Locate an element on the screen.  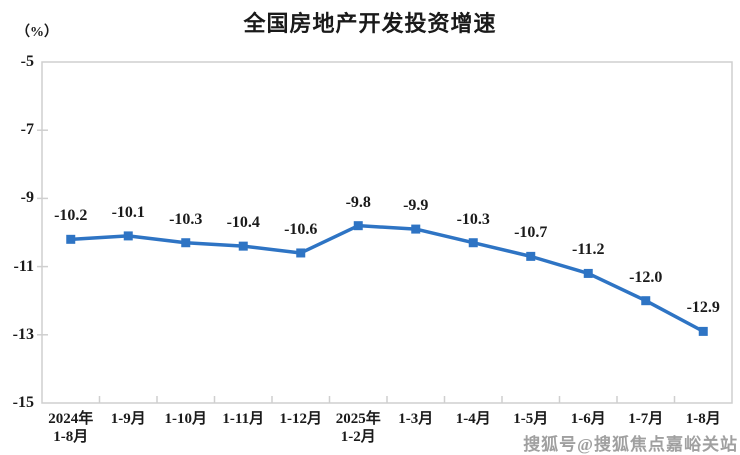
y-axis-unit-label: （%） is located at coordinates (37, 32).